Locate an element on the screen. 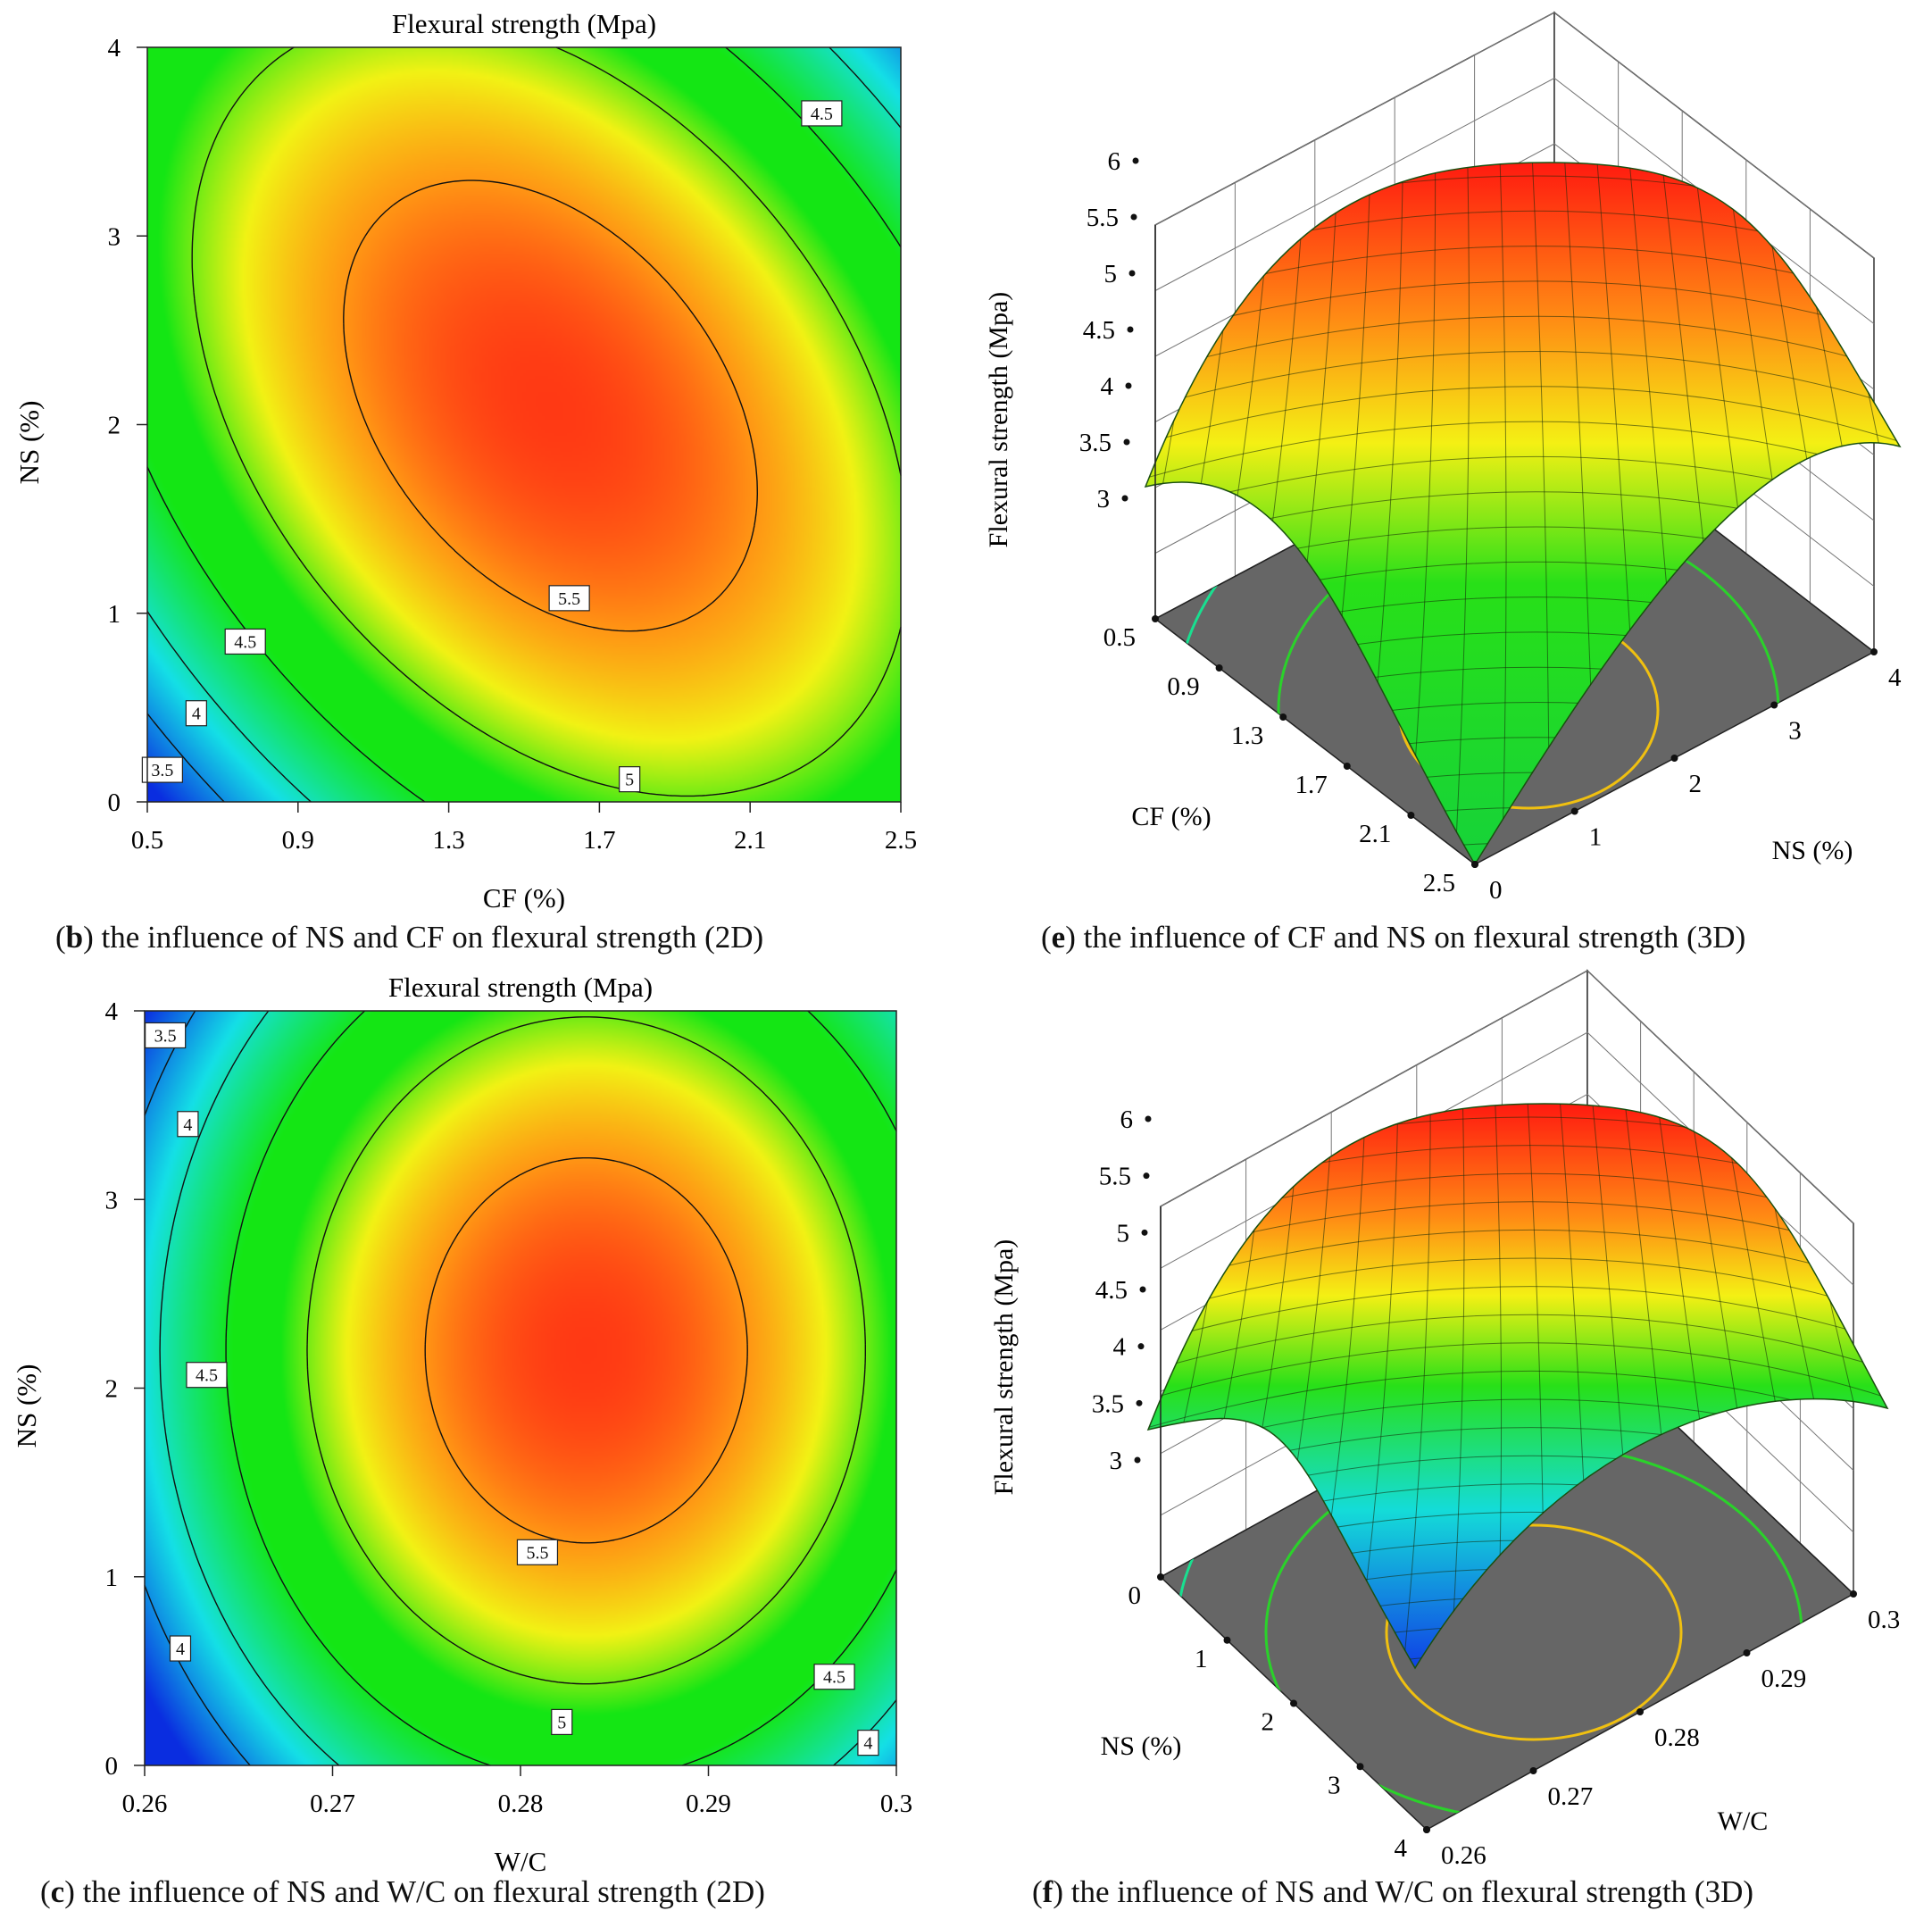 This screenshot has width=1932, height=1919. x-tick-label: 0.5 is located at coordinates (147, 840).